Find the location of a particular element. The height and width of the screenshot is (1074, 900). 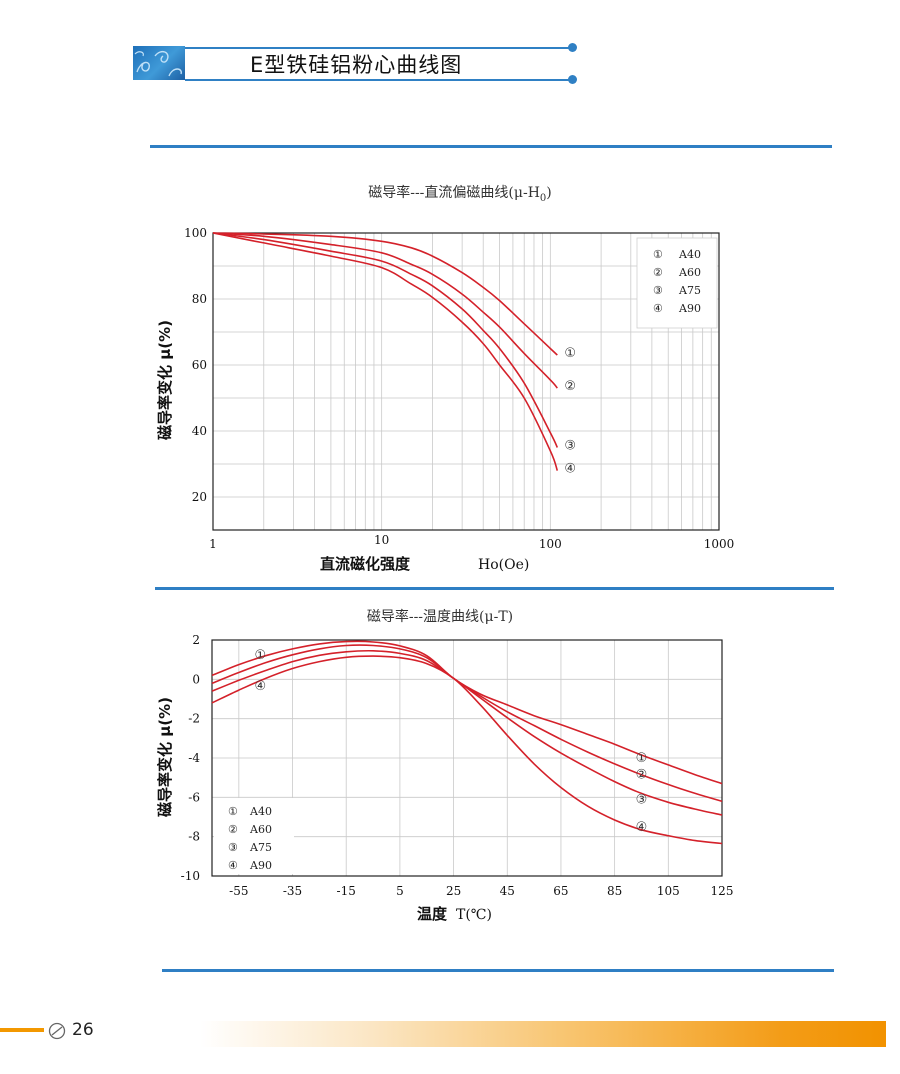

footer-gradient-bar is located at coordinates (543, 1034).